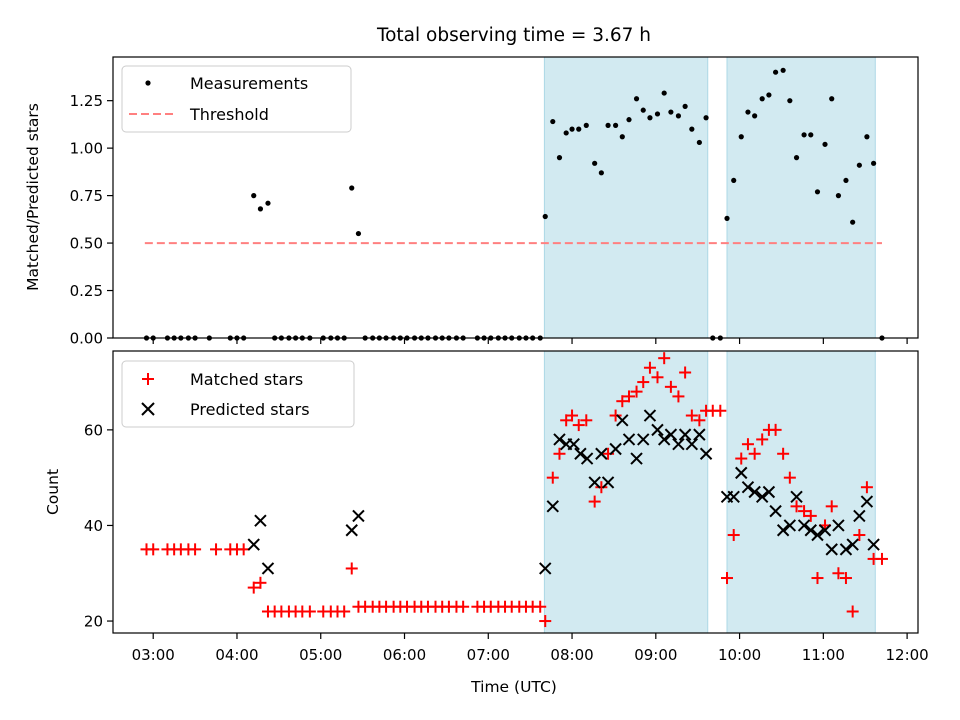  I want to click on y-tick-label: 0.00, so click(86, 339).